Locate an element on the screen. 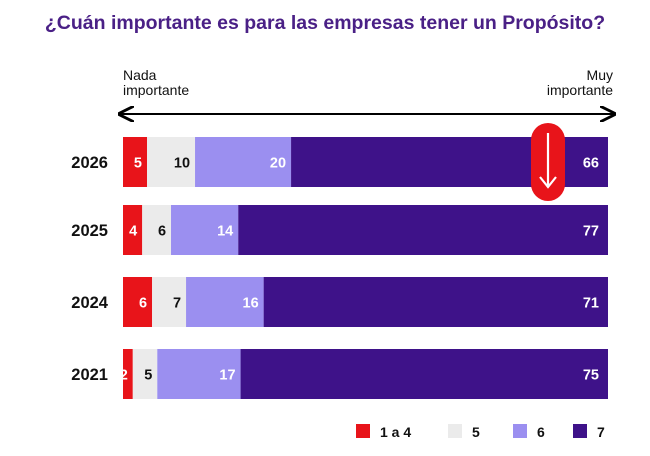 The height and width of the screenshot is (456, 650). year-label-2025: 2025 is located at coordinates (89, 231).